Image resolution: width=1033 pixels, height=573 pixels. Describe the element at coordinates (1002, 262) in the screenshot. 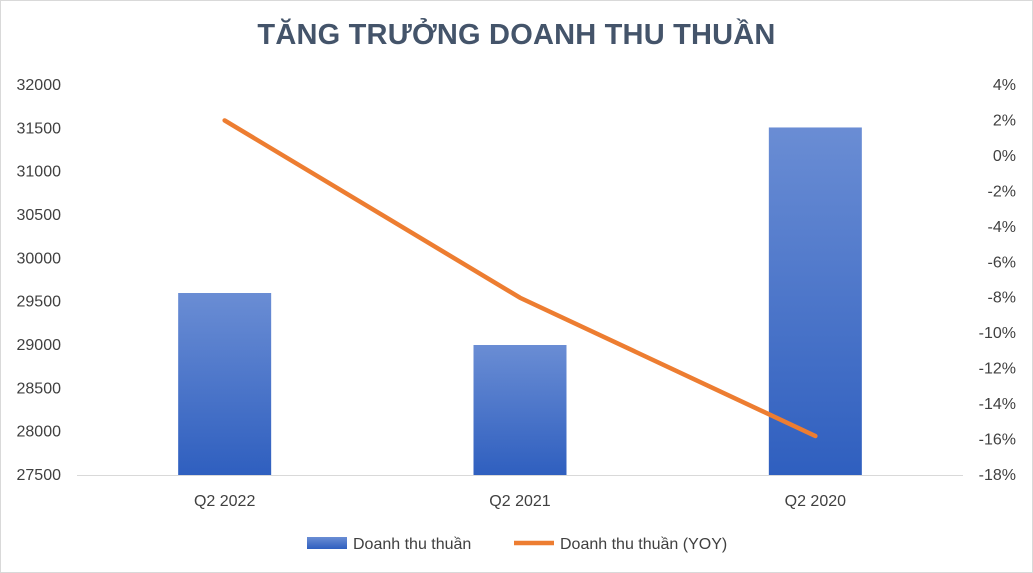

I see `y-right-tick-label: -6%` at that location.